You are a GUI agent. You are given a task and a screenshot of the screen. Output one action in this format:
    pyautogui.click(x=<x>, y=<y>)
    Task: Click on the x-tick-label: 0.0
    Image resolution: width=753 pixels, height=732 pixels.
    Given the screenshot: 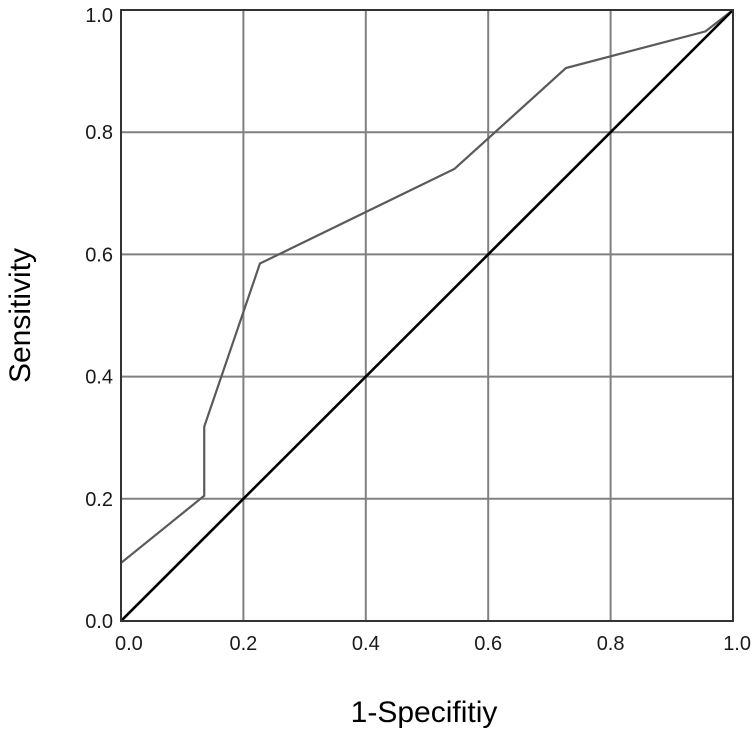 What is the action you would take?
    pyautogui.click(x=129, y=644)
    